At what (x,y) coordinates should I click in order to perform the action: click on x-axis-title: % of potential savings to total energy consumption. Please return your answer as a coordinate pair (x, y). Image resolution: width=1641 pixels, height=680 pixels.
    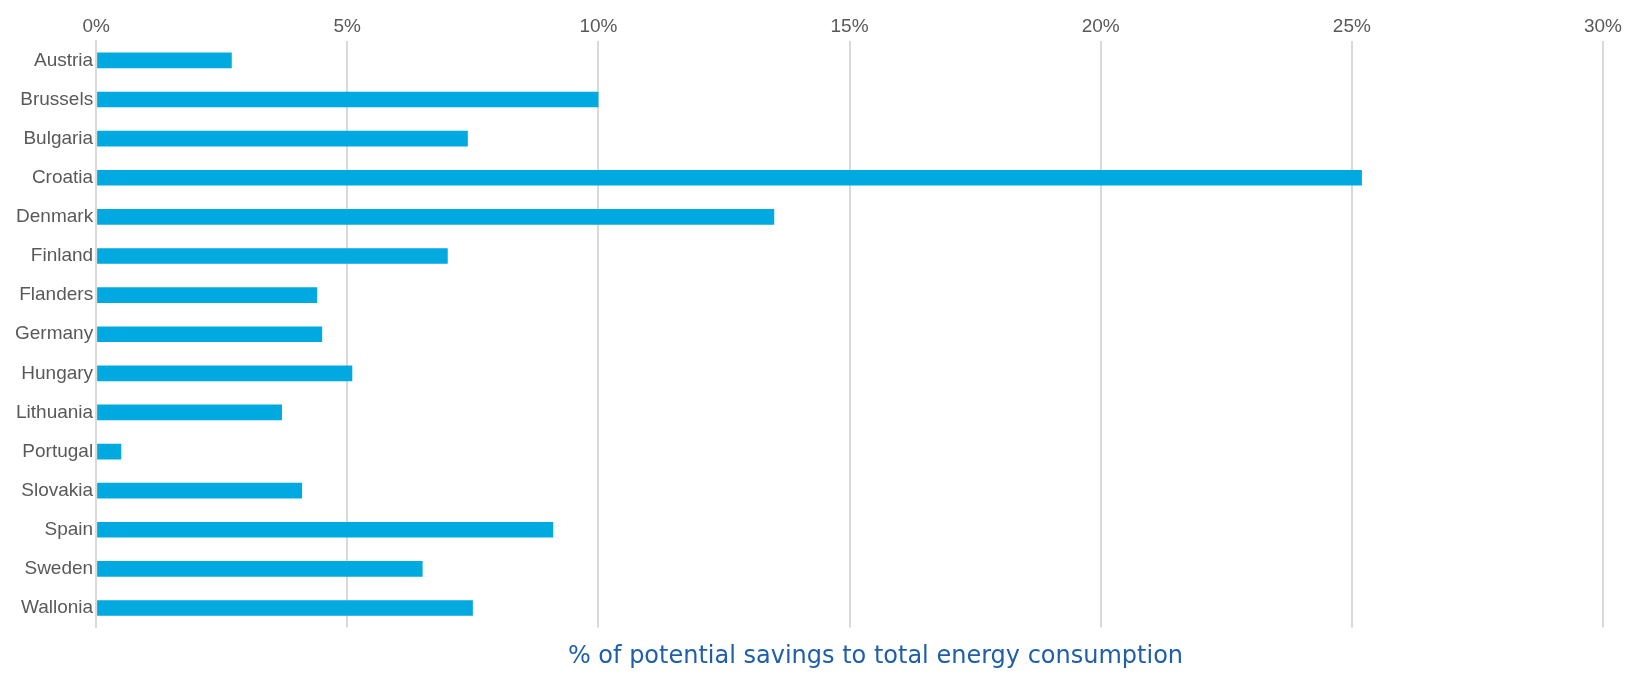
    Looking at the image, I should click on (875, 655).